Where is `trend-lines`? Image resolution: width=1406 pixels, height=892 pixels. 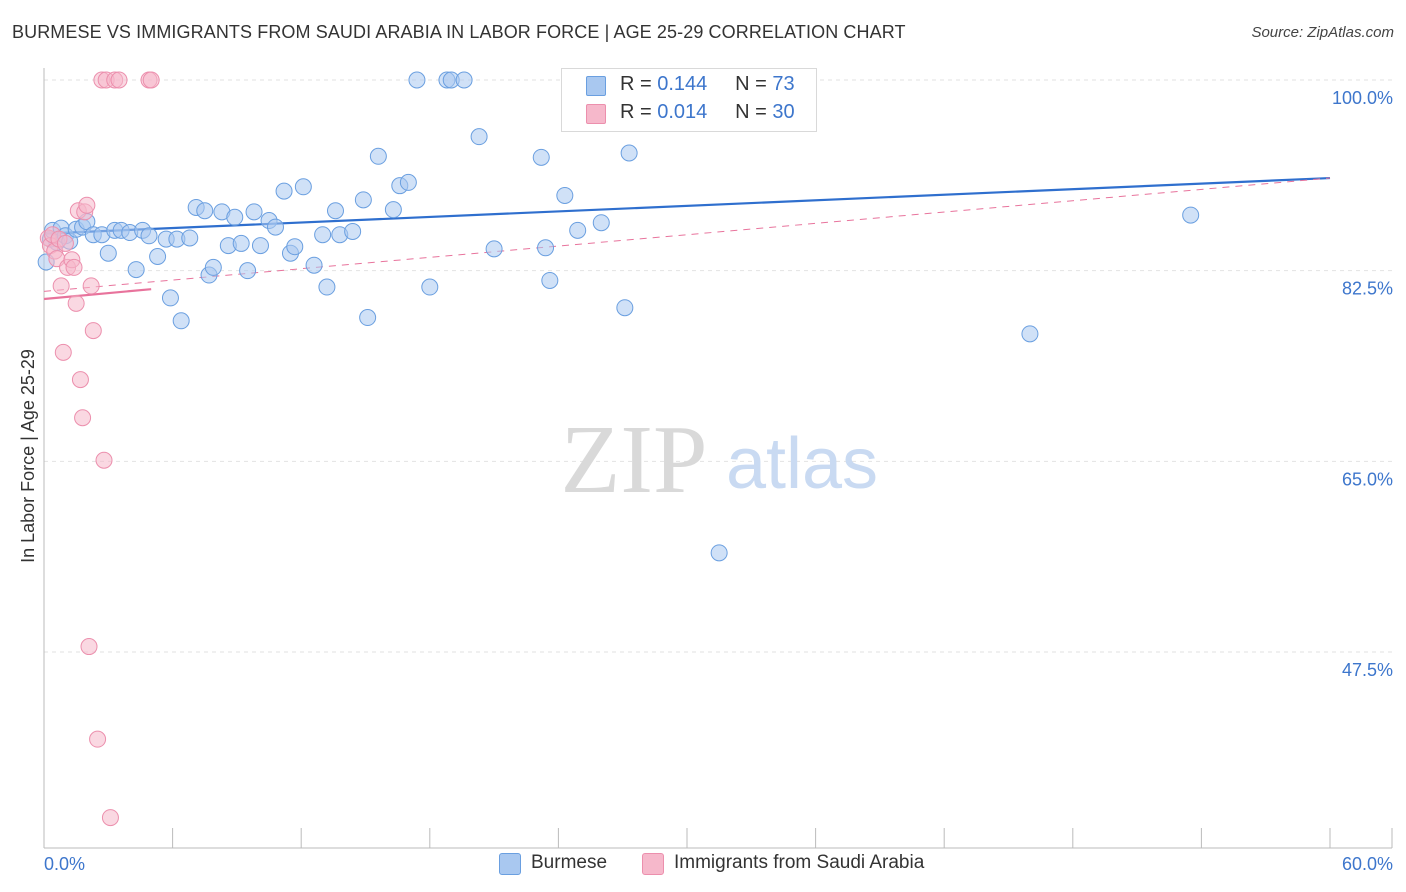
trend-lines is located at coordinates (687, 238).